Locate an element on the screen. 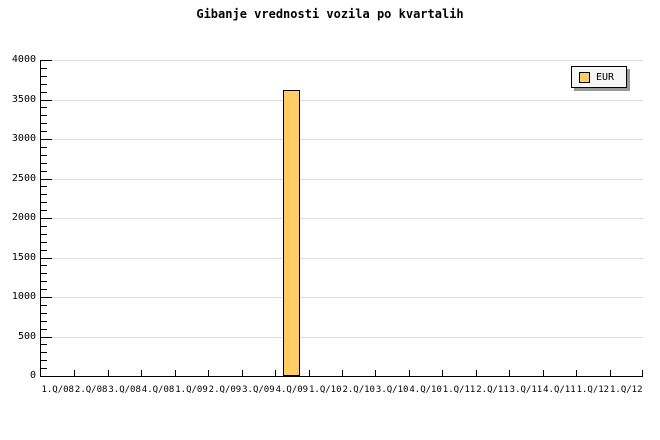 Image resolution: width=660 pixels, height=440 pixels. x-tick-label: 3.Q/10 is located at coordinates (392, 390).